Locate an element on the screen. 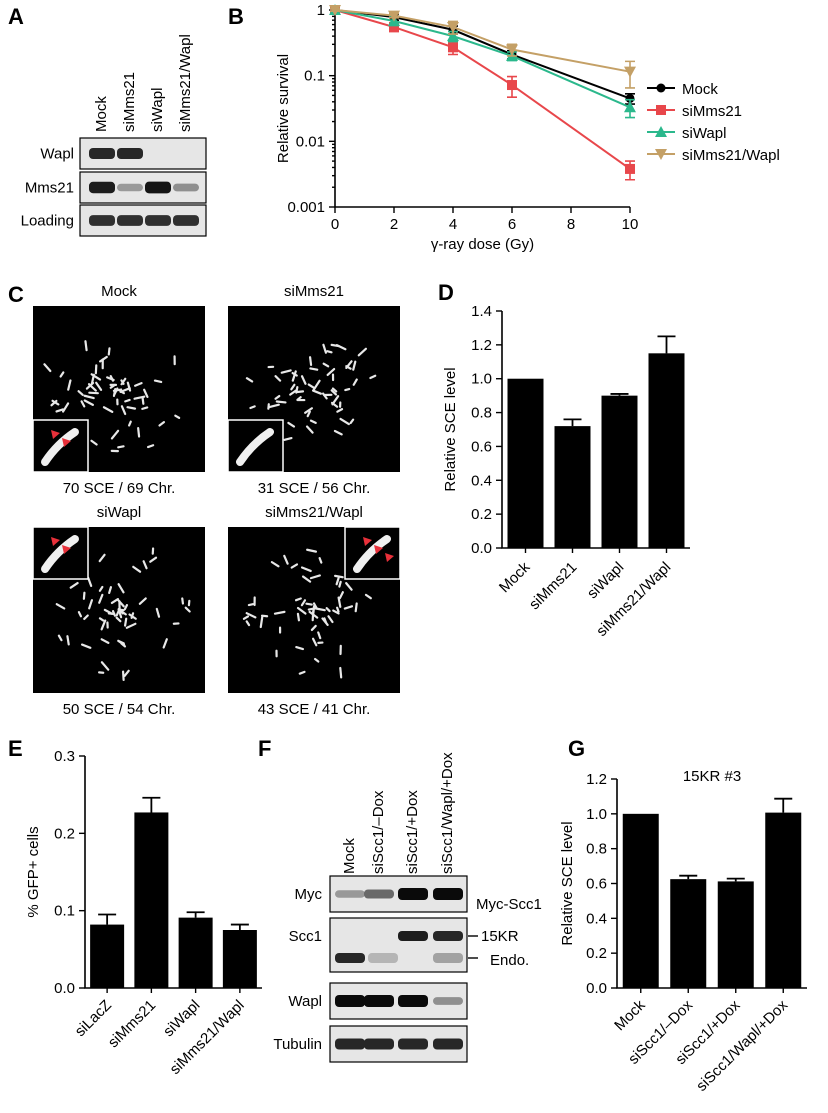 Image resolution: width=828 pixels, height=1113 pixels. inset-chromosome is located at coordinates (372, 554).